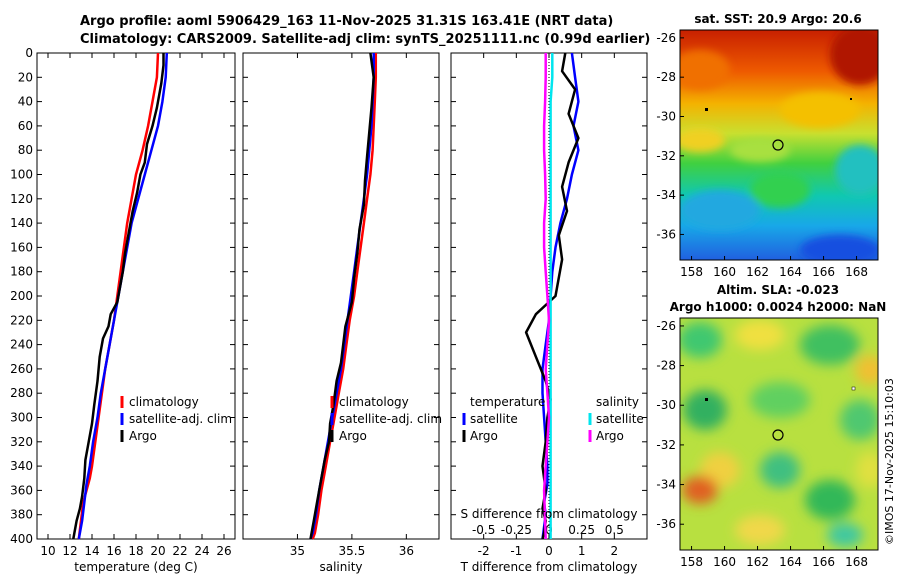  I want to click on sla-xtick-label: 160, so click(724, 562).